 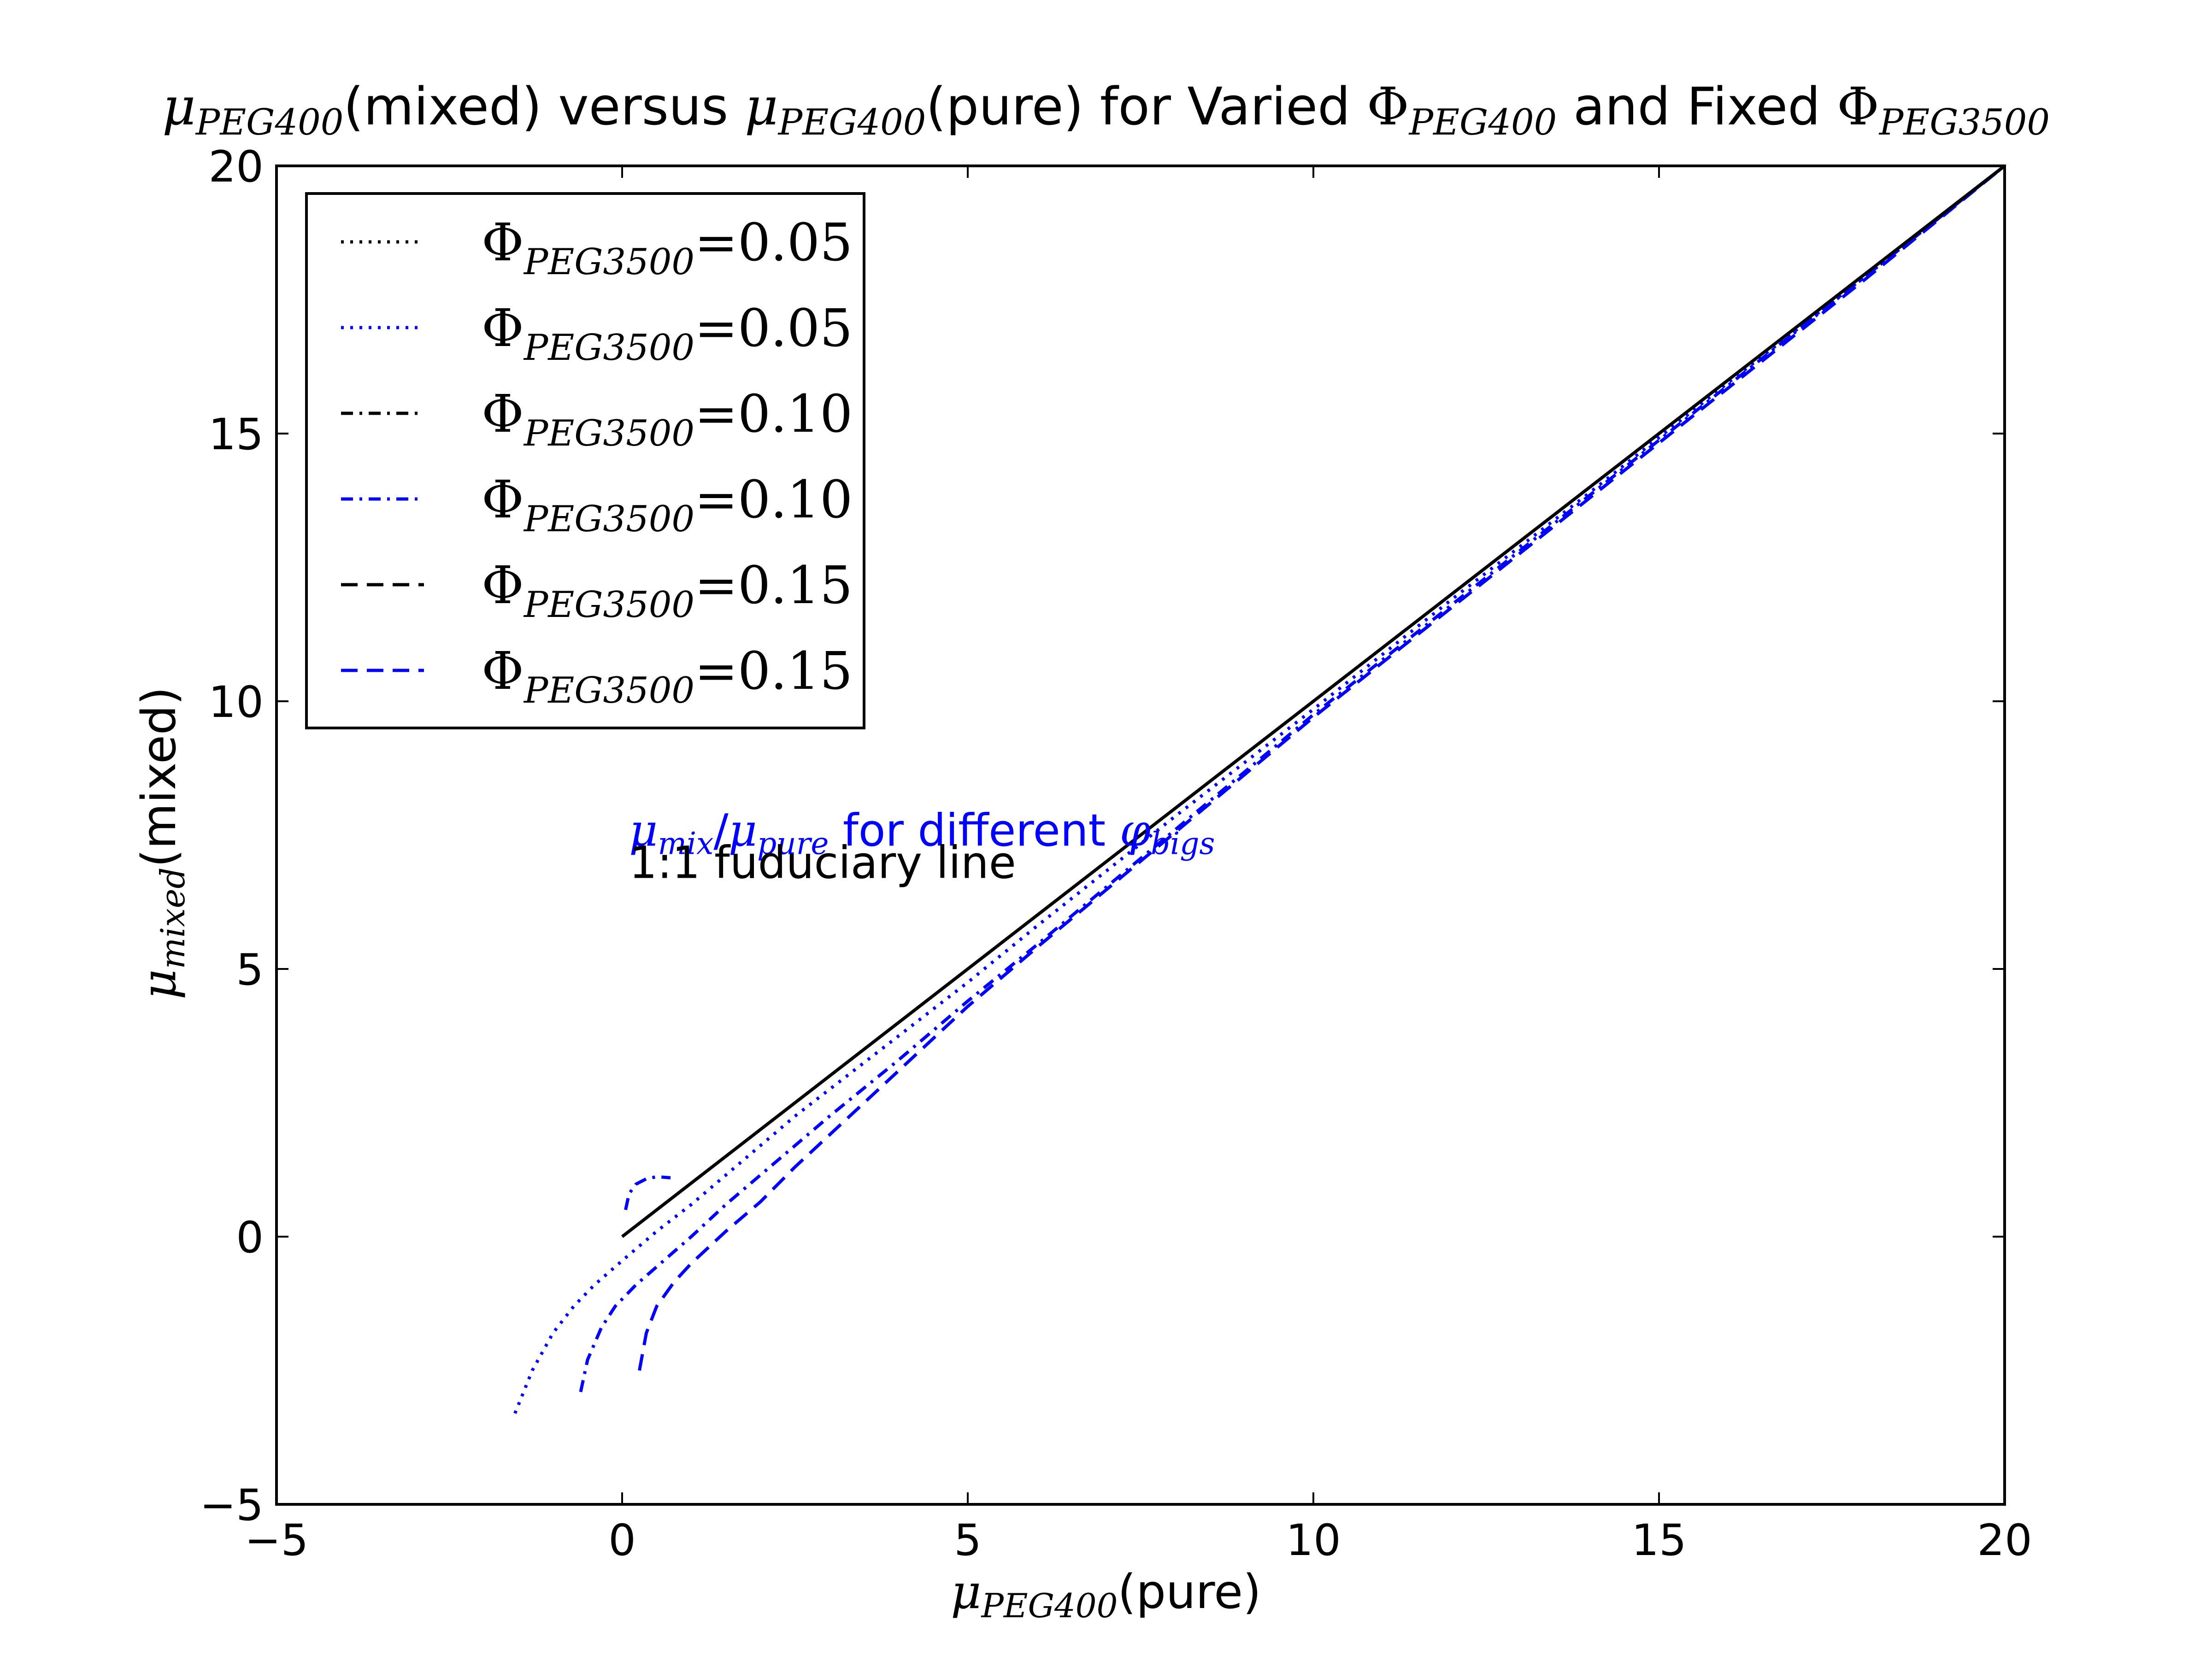 I want to click on x-tick-label: 15, so click(x=1659, y=1540).